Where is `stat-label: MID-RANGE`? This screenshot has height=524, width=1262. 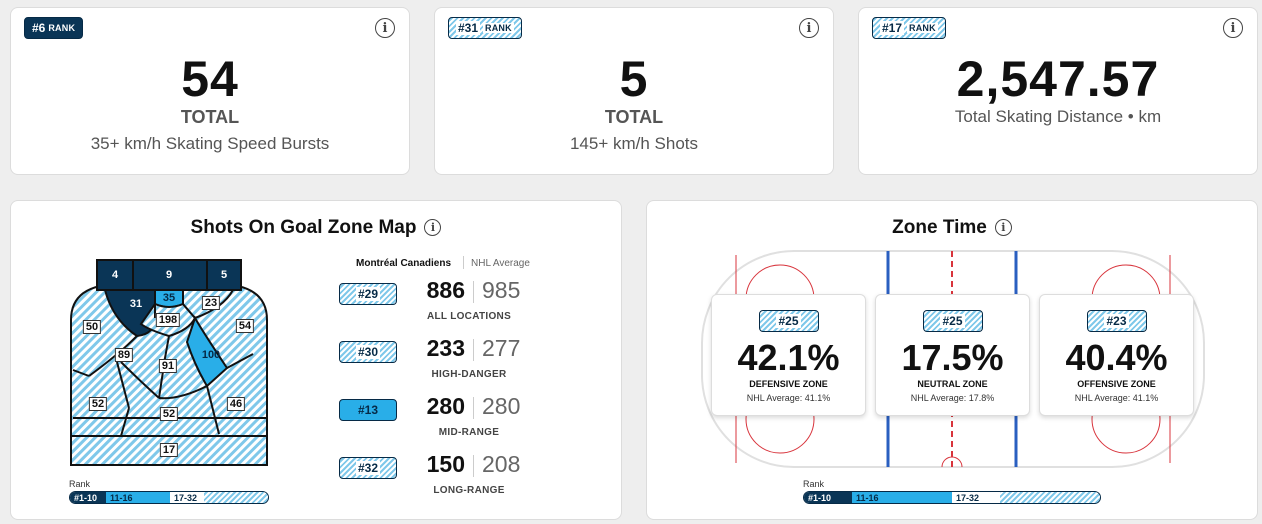
stat-label: MID-RANGE is located at coordinates (469, 432).